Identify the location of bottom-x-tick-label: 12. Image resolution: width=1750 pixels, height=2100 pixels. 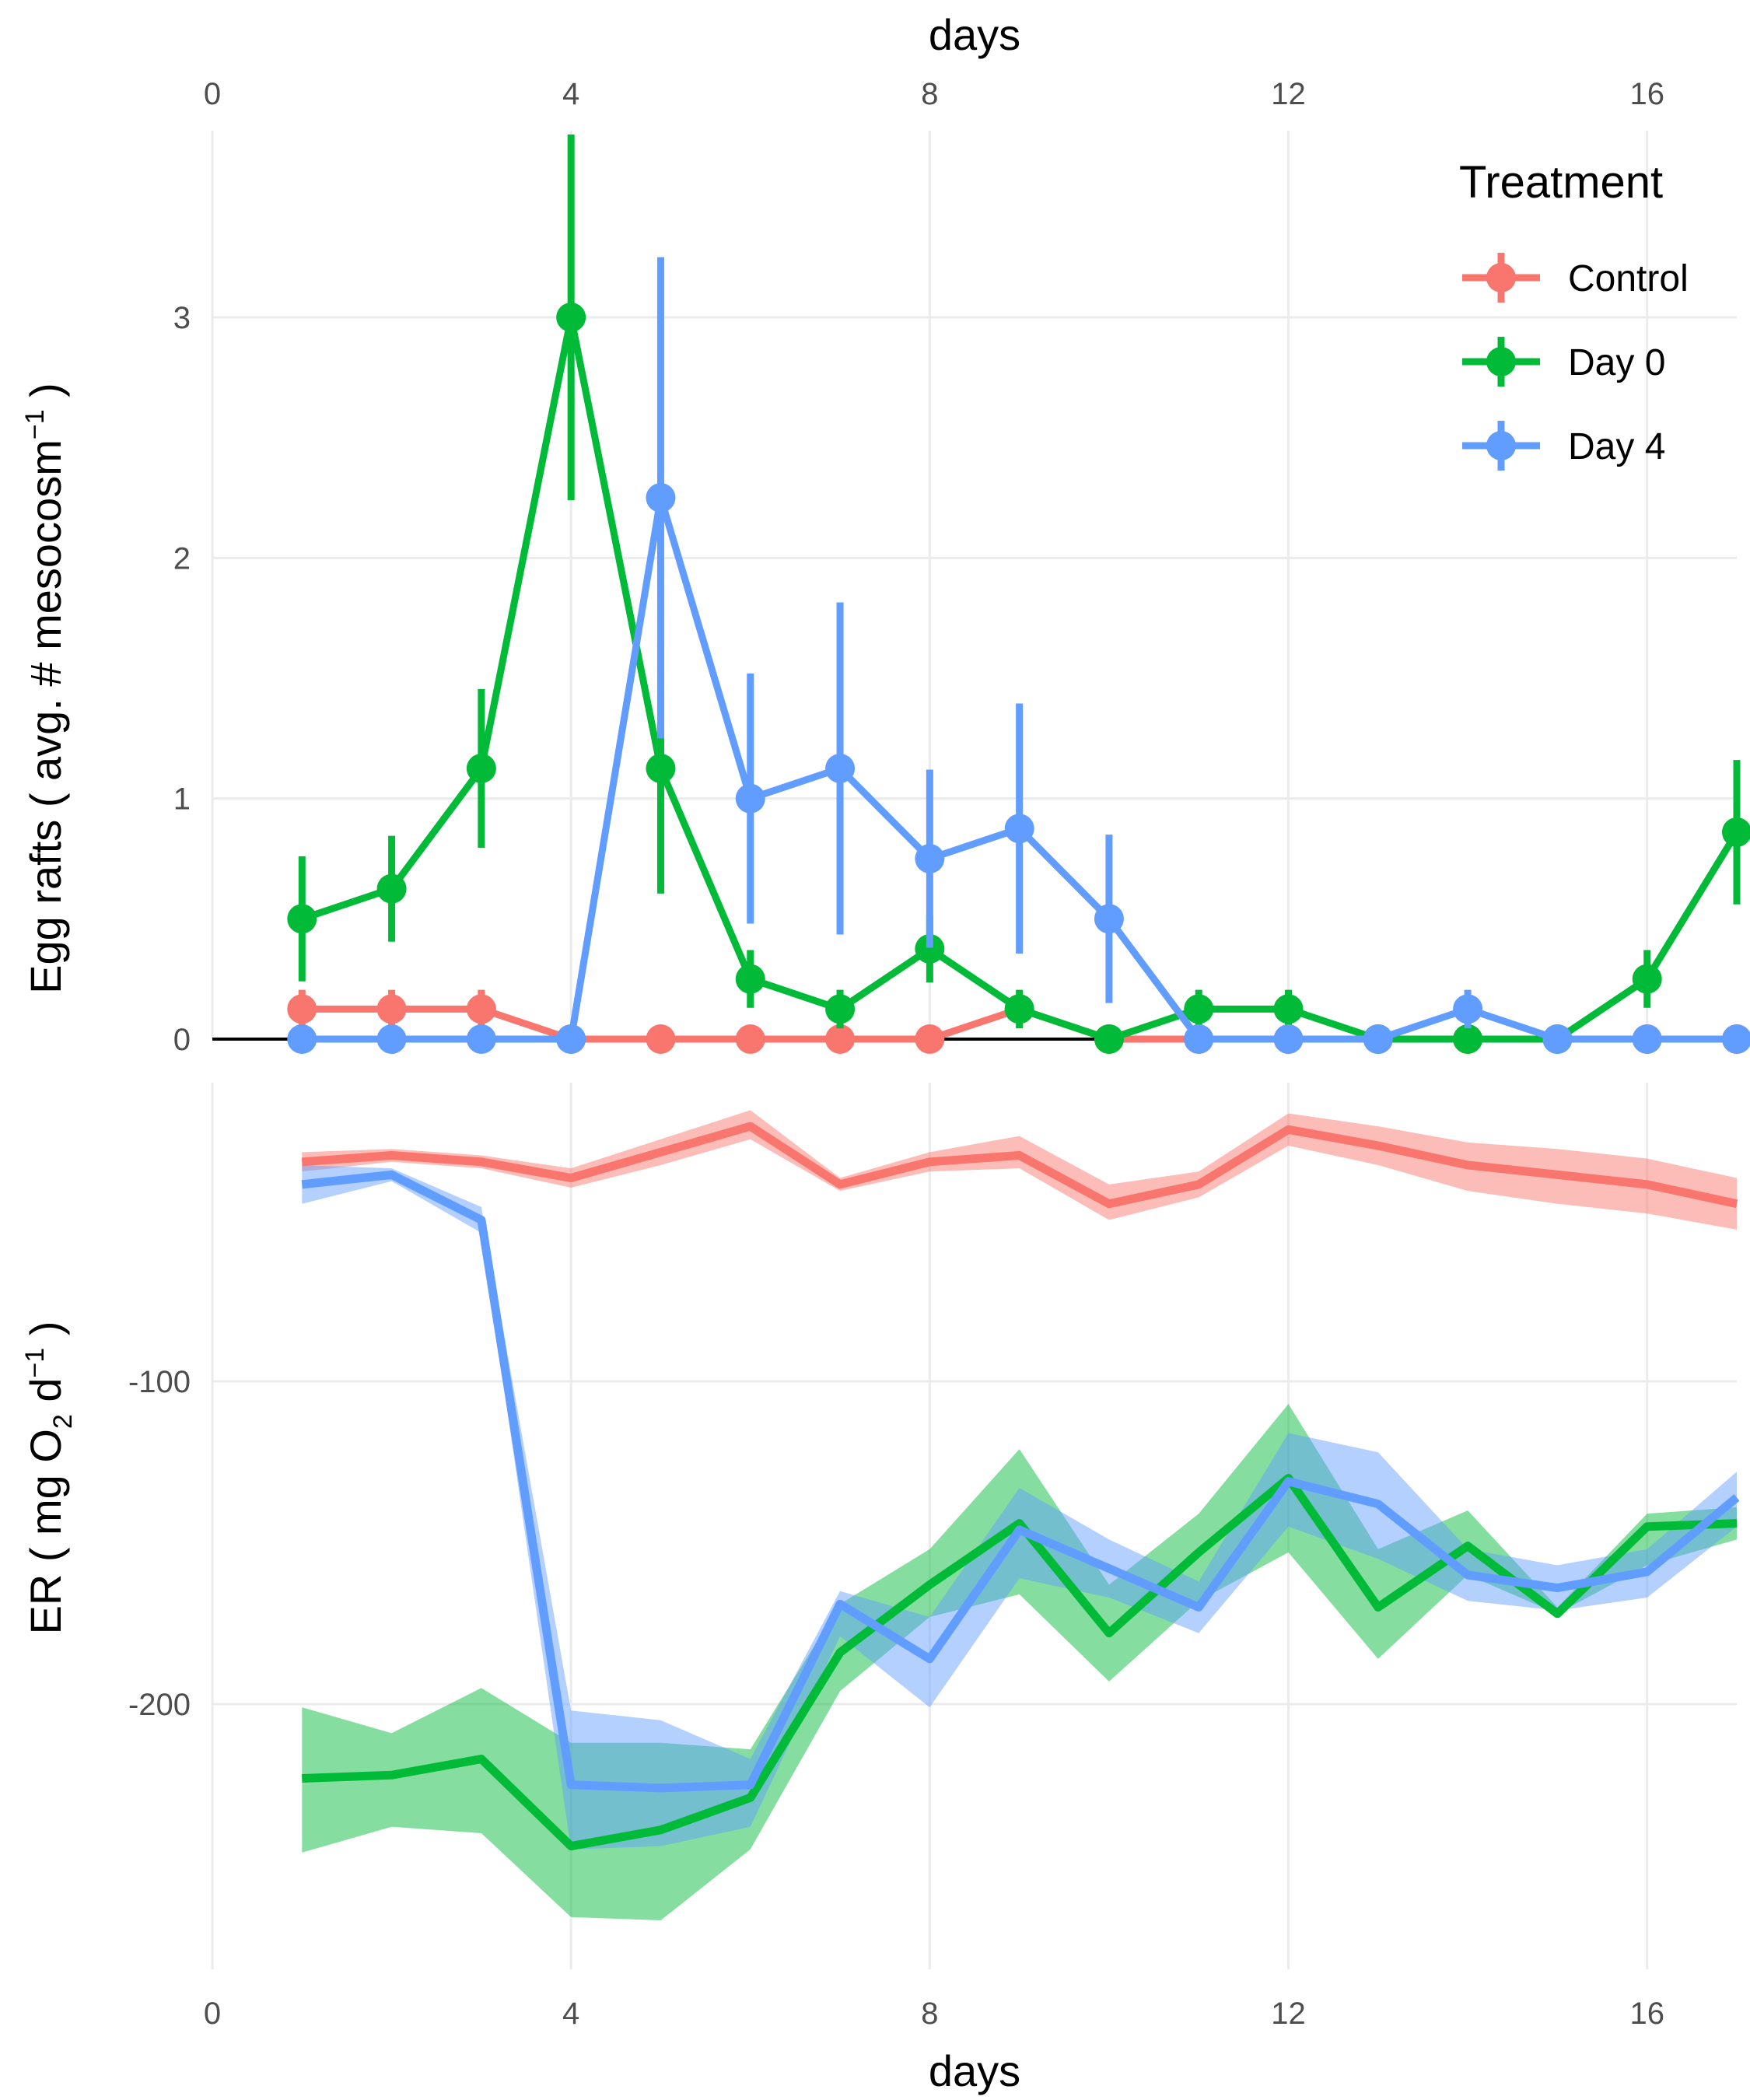
(1289, 2014).